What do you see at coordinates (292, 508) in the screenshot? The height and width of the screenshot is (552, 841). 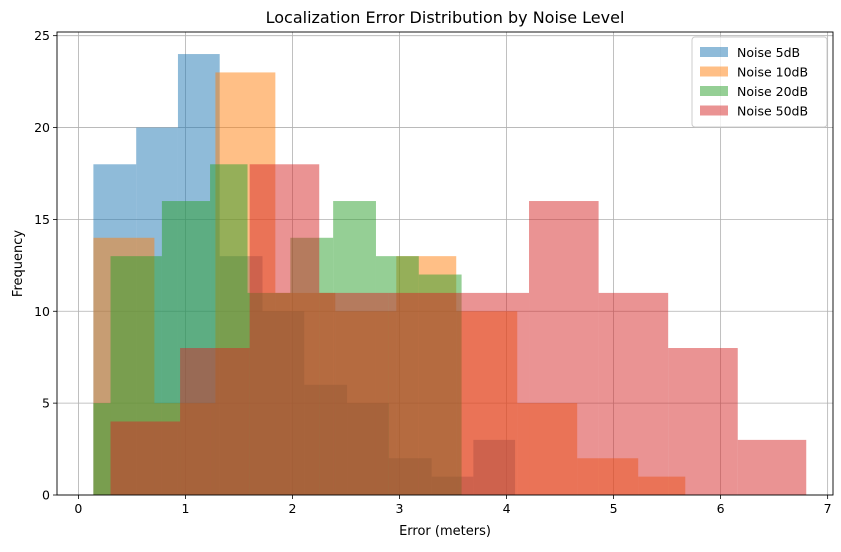 I see `x-tick-label: 2` at bounding box center [292, 508].